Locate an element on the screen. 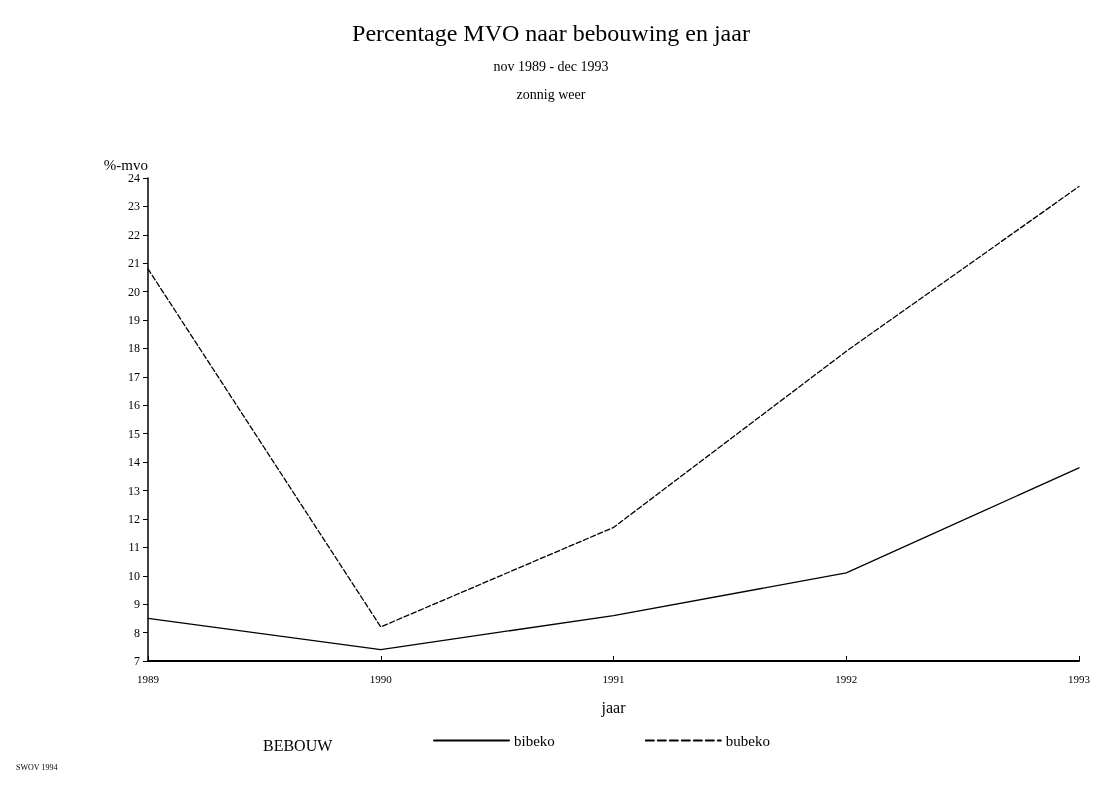 Image resolution: width=1102 pixels, height=799 pixels. y-tick-label: 20 is located at coordinates (134, 291).